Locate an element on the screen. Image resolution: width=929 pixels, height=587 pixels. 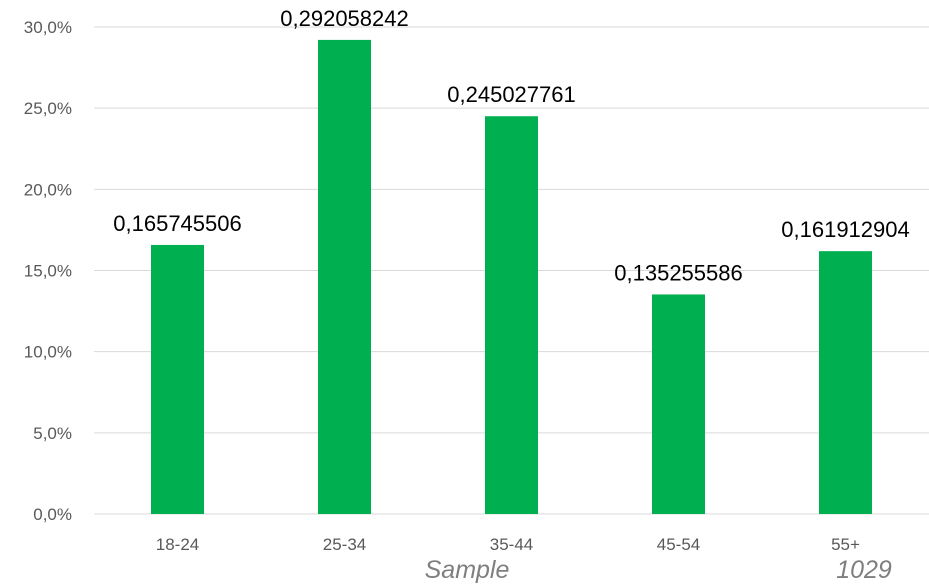
x-tick-label: 45-54 is located at coordinates (678, 544).